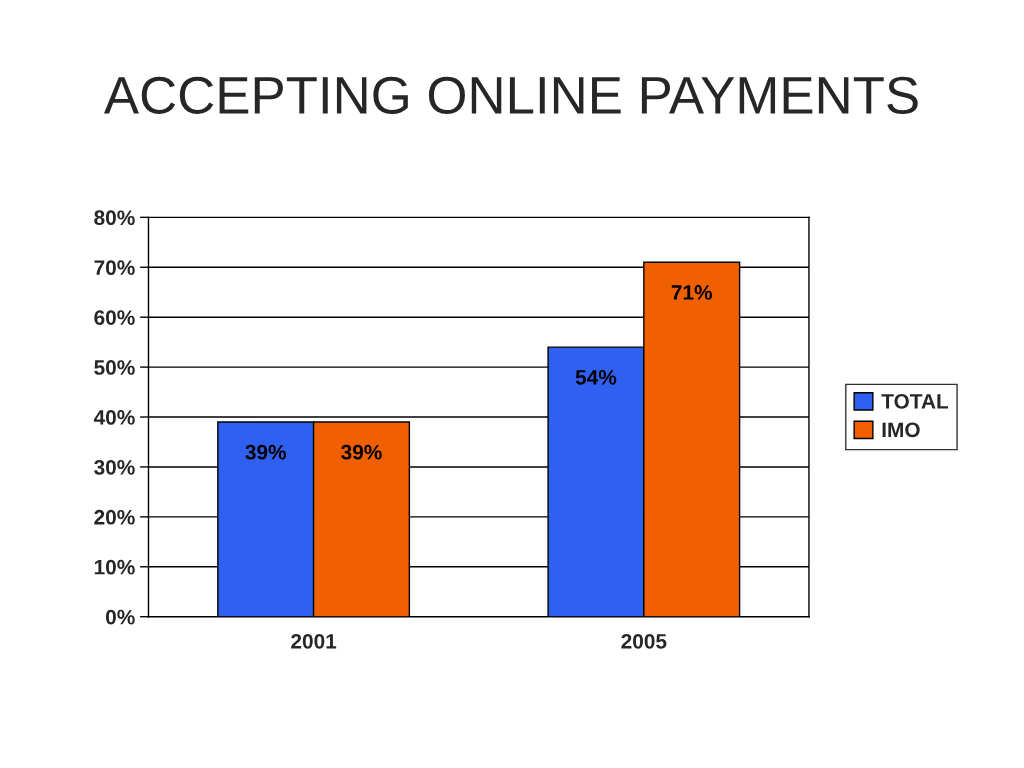  What do you see at coordinates (114, 517) in the screenshot?
I see `y-tick-label: 20%` at bounding box center [114, 517].